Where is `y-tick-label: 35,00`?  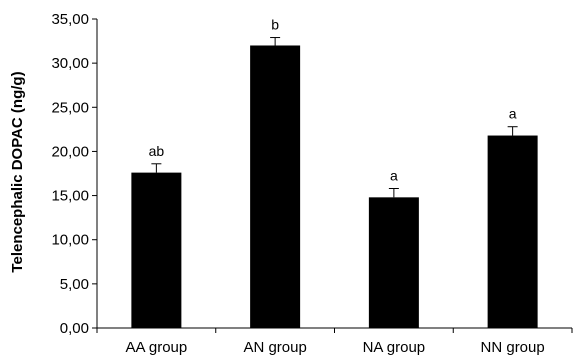 y-tick-label: 35,00 is located at coordinates (70, 19).